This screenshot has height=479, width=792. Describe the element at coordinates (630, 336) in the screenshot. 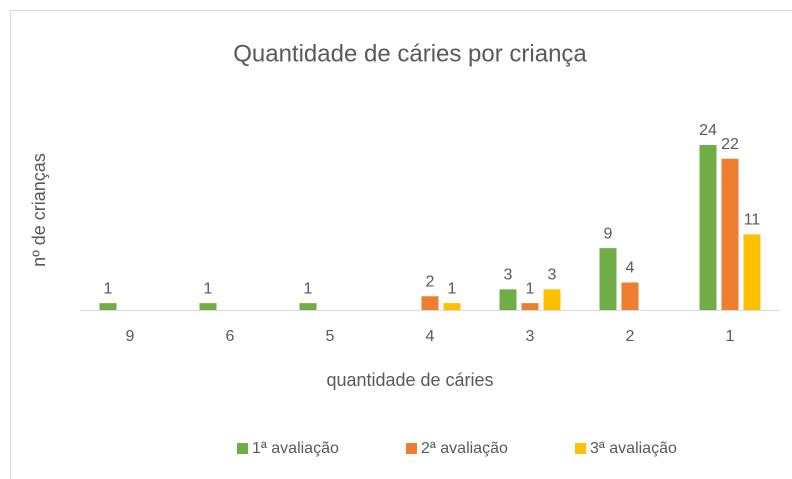

I see `x-tick-label: 2` at that location.